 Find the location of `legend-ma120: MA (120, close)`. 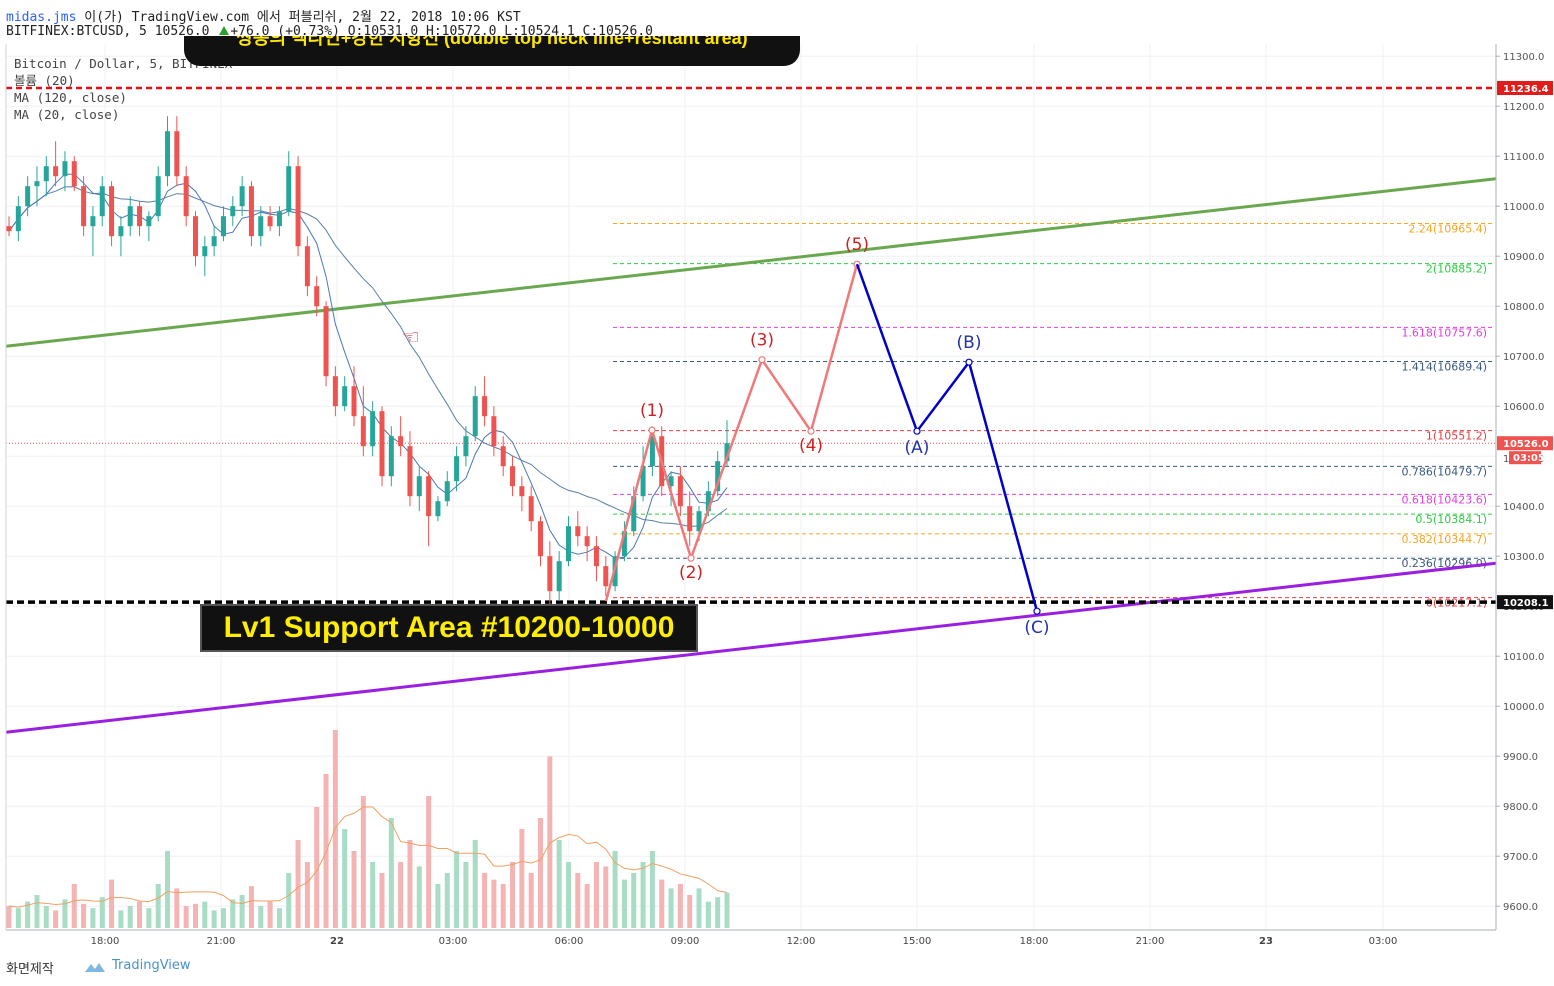

legend-ma120: MA (120, close) is located at coordinates (70, 97).